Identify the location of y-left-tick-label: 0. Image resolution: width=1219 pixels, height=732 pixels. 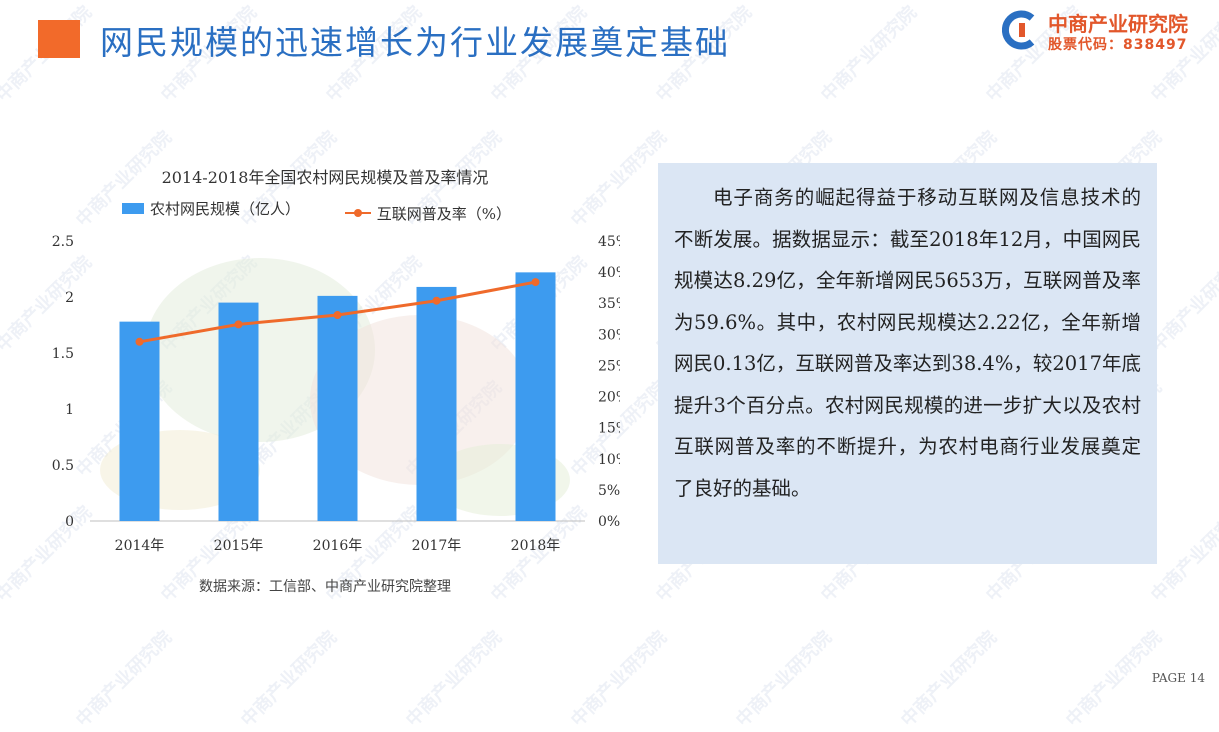
(69, 522).